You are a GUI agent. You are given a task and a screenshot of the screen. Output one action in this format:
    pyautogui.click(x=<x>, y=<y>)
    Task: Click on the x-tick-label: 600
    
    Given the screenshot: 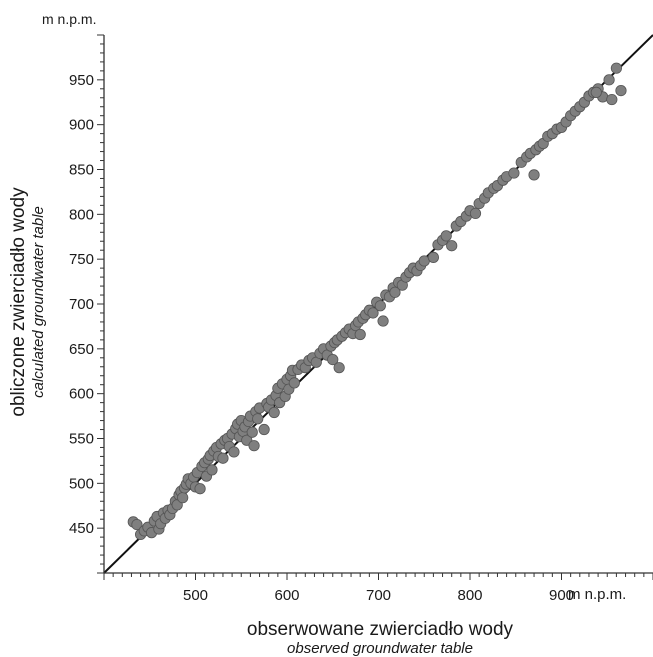 What is the action you would take?
    pyautogui.click(x=286, y=595)
    